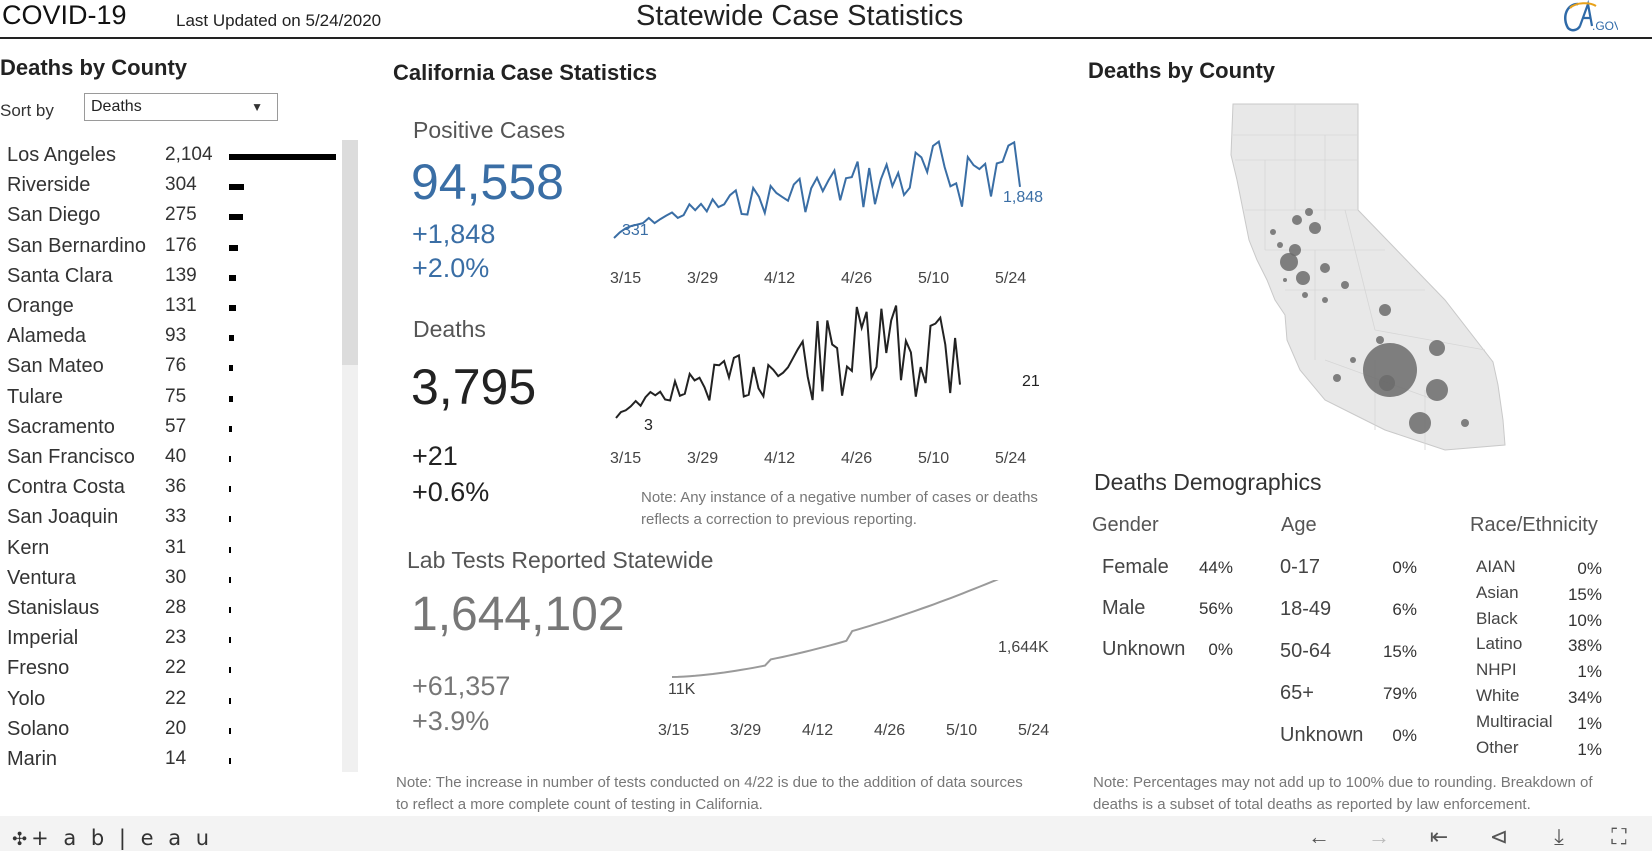 The height and width of the screenshot is (851, 1652). Describe the element at coordinates (1215, 567) in the screenshot. I see `demographic-value: 44%` at that location.